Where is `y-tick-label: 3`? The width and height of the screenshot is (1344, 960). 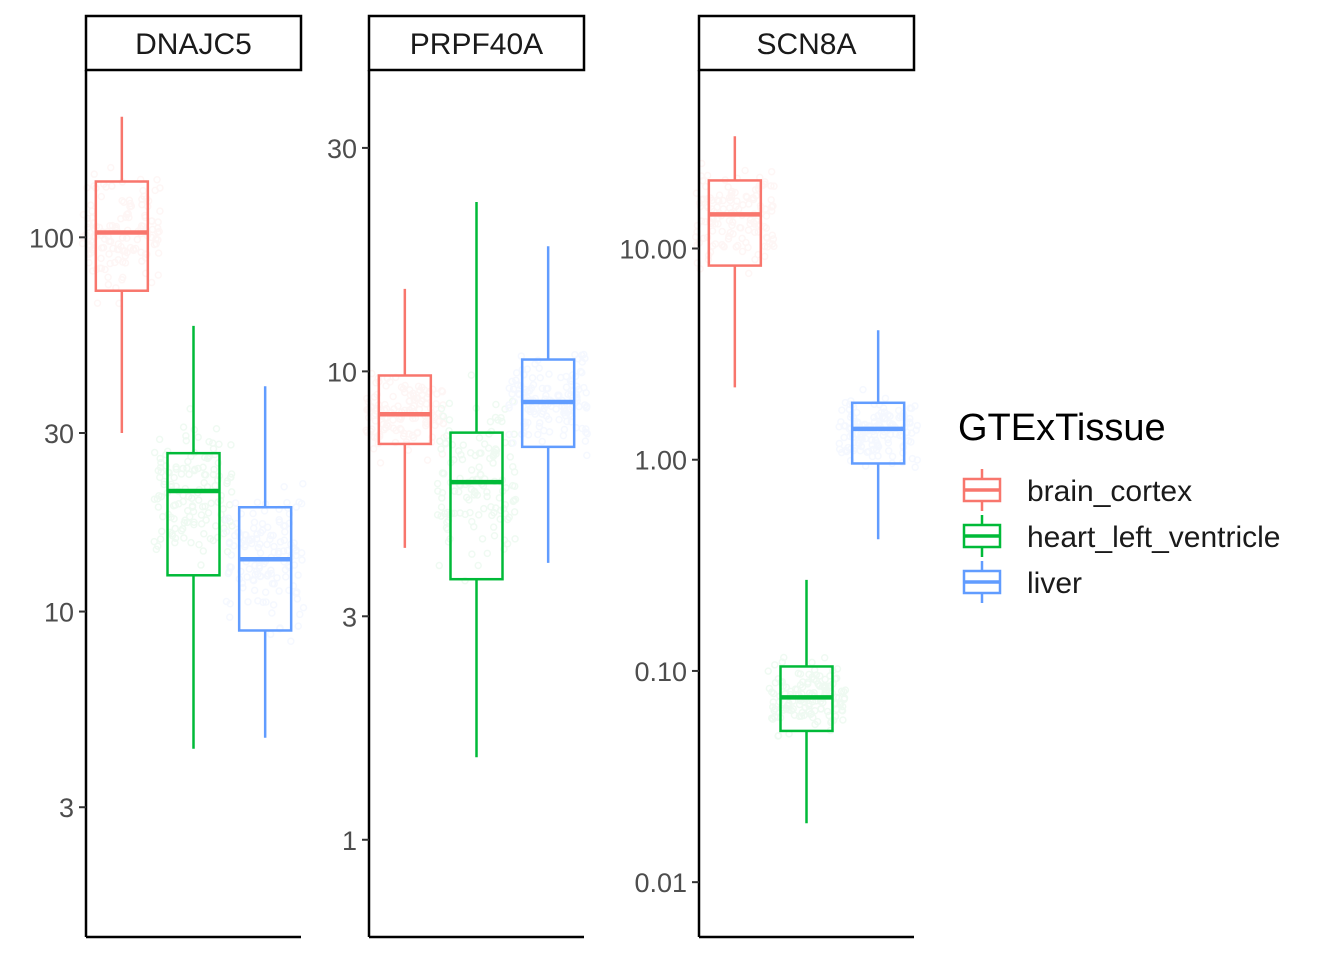 y-tick-label: 3 is located at coordinates (66, 808).